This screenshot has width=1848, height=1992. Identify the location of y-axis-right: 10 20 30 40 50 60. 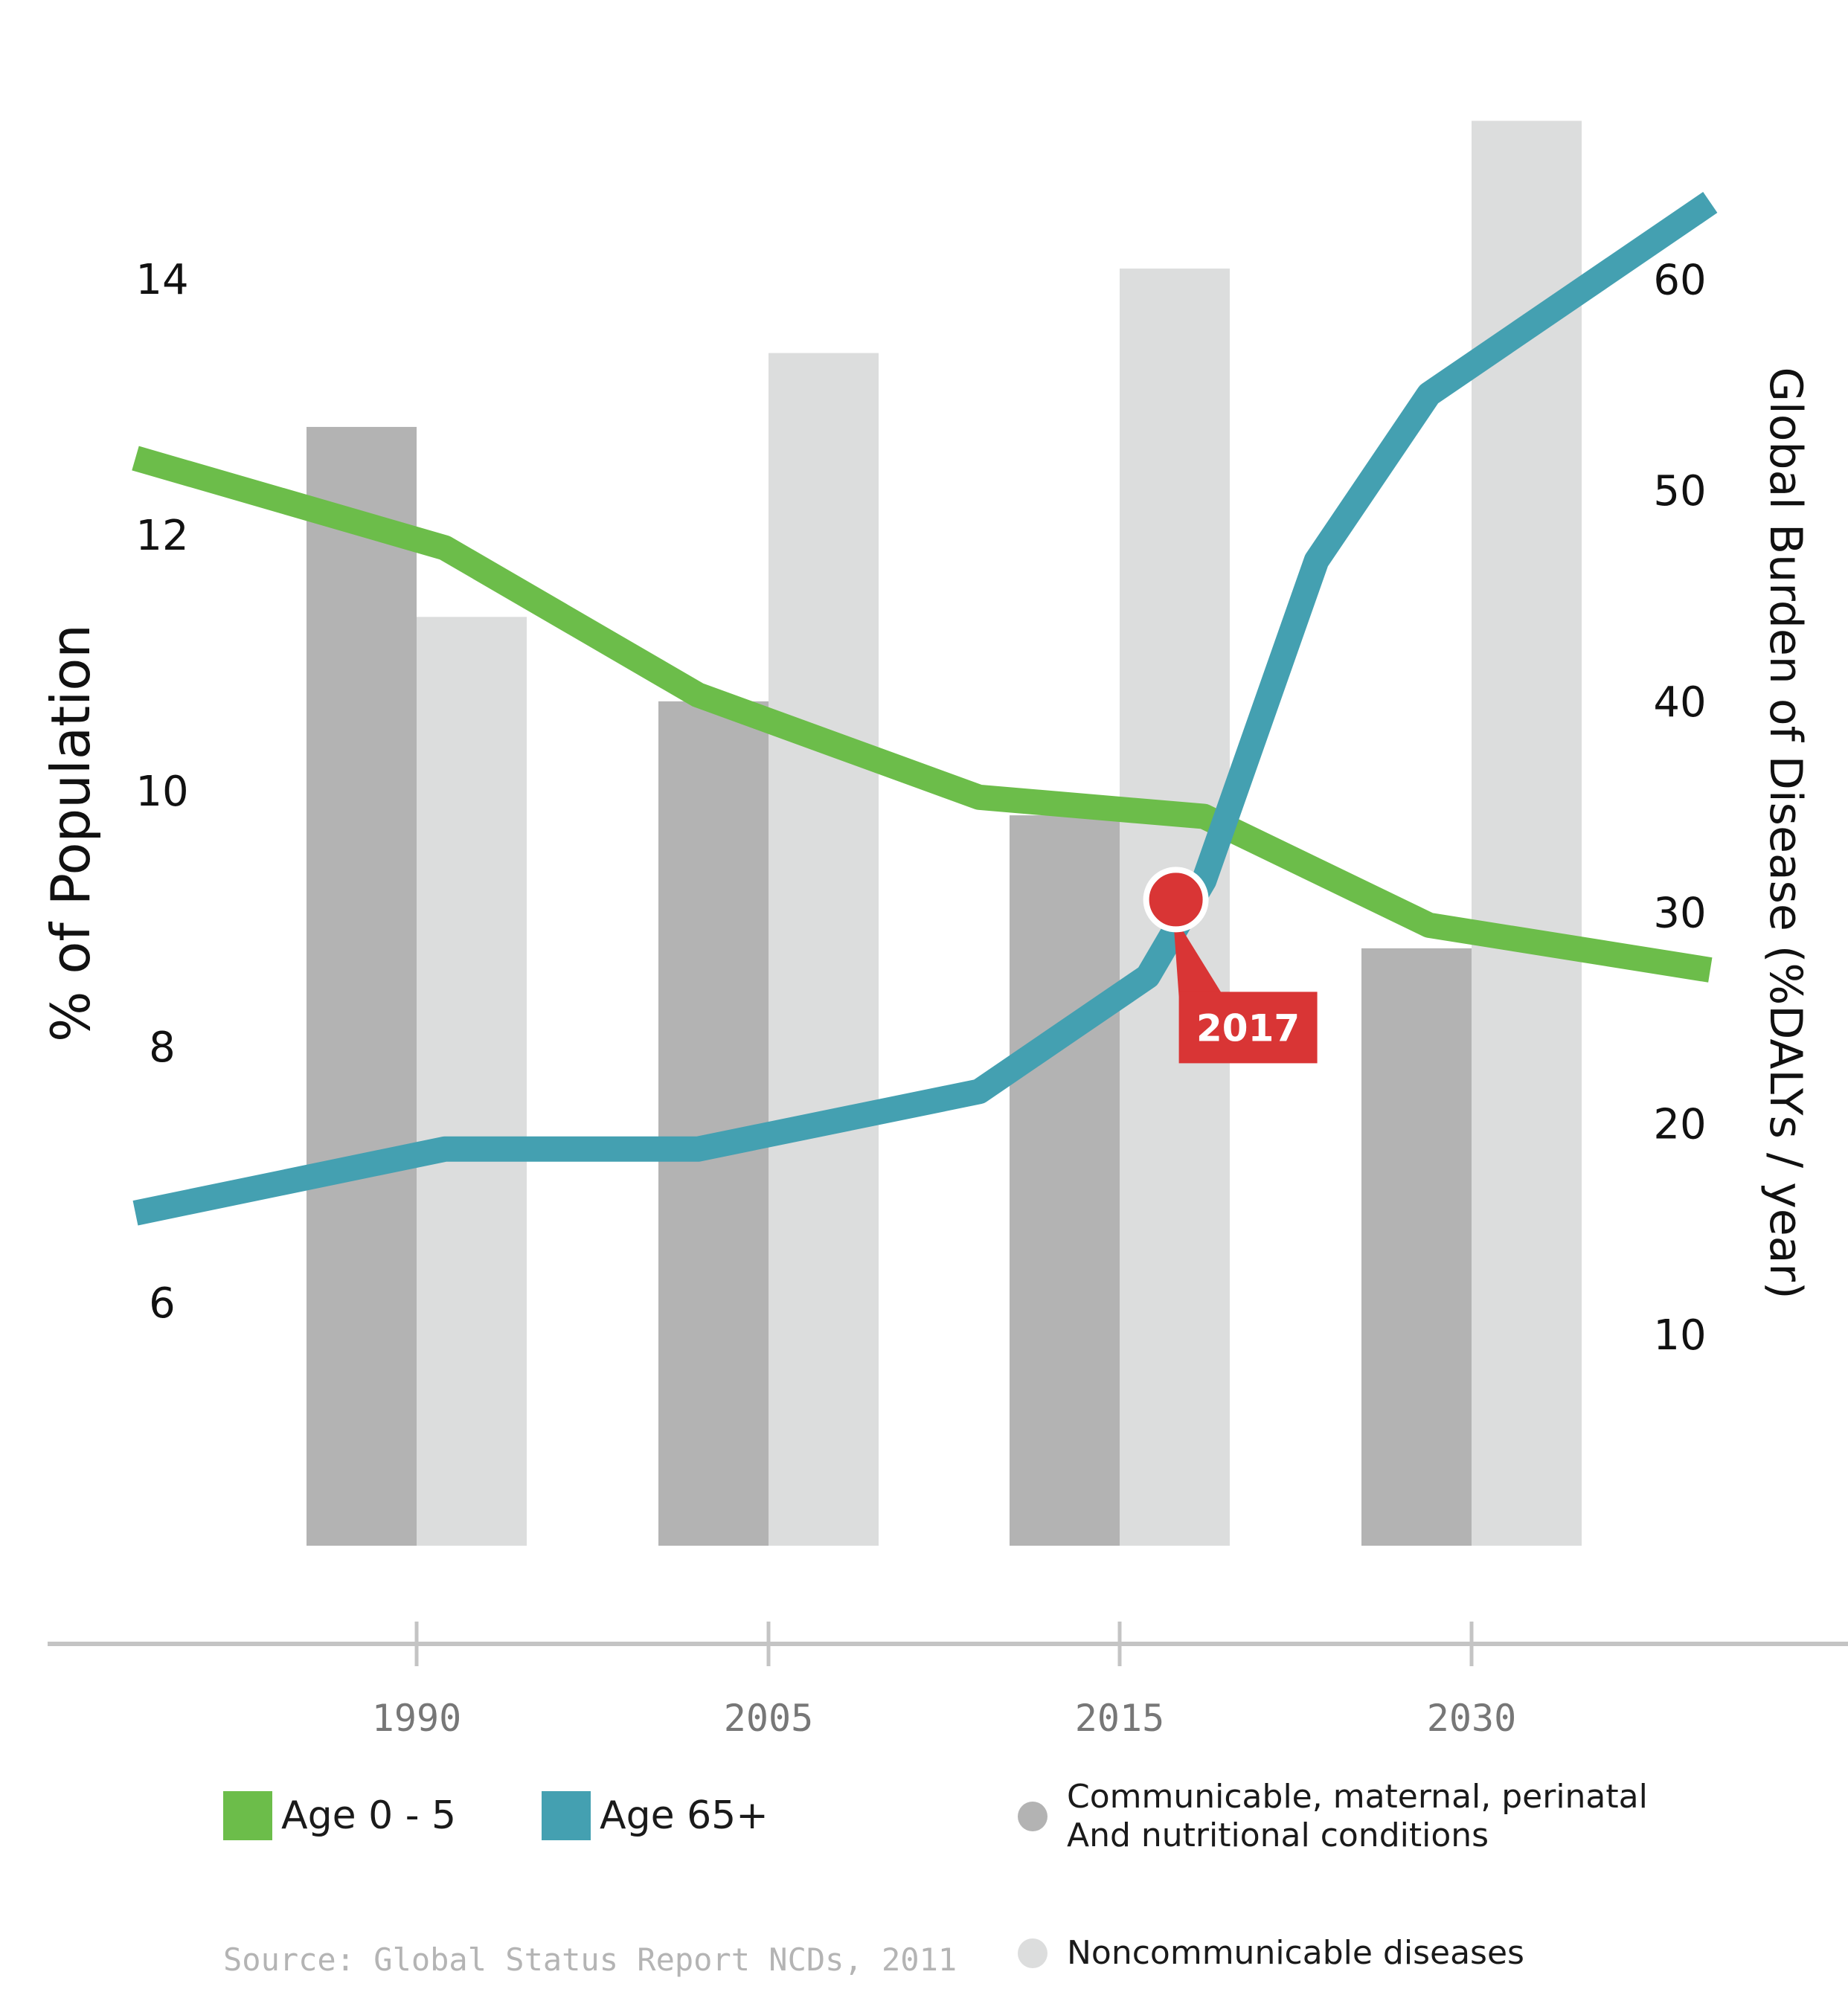
(1679, 808).